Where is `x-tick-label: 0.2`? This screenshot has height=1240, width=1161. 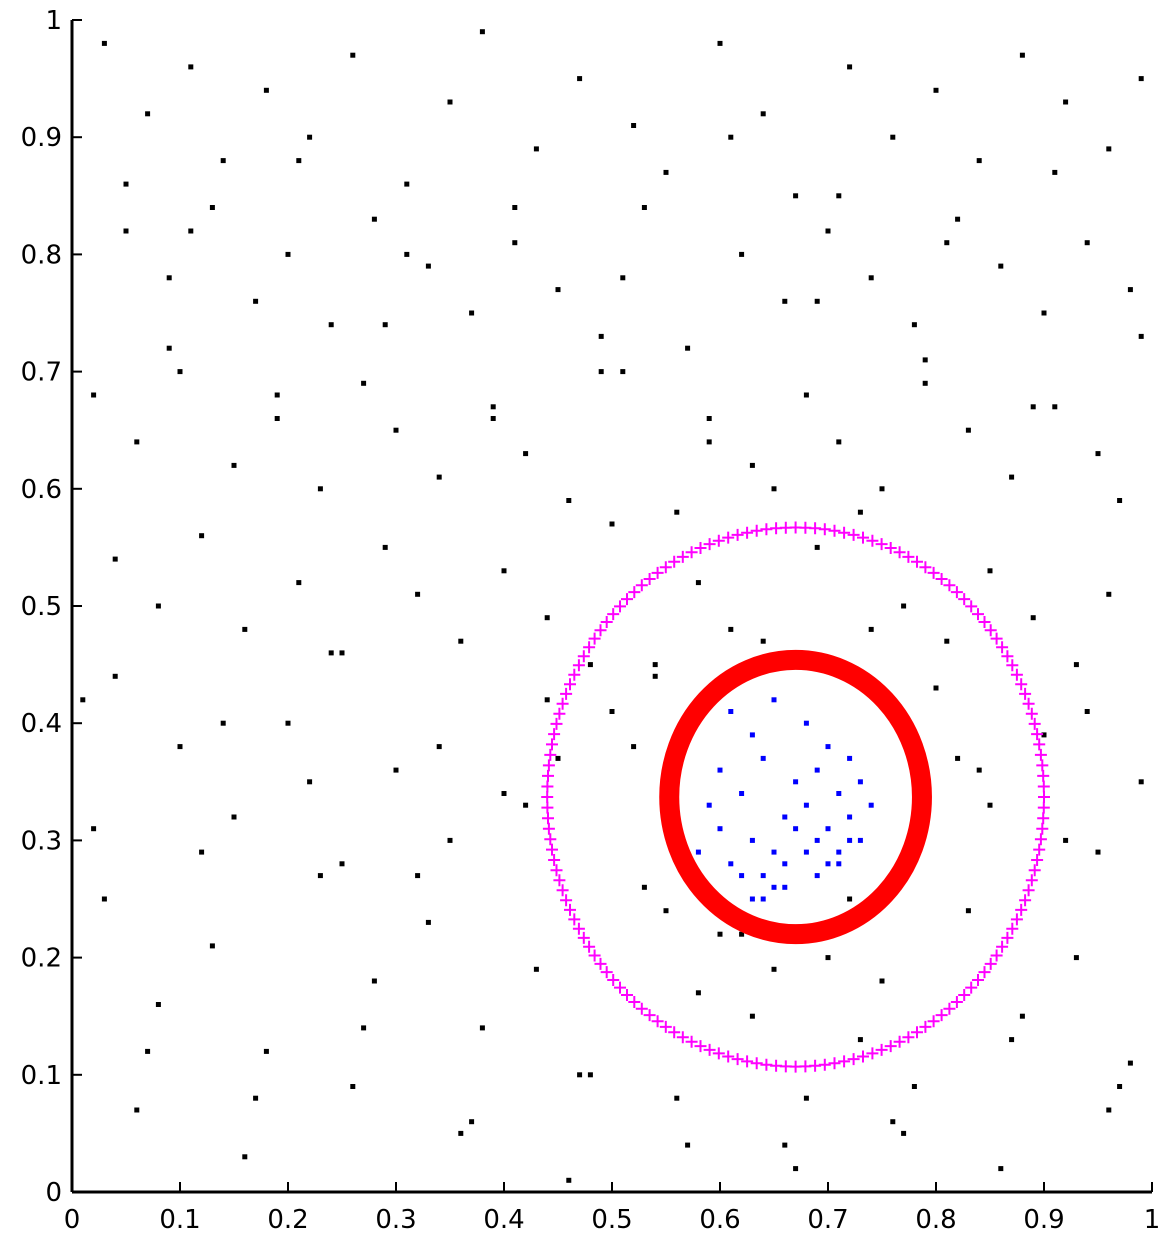
x-tick-label: 0.2 is located at coordinates (287, 1220).